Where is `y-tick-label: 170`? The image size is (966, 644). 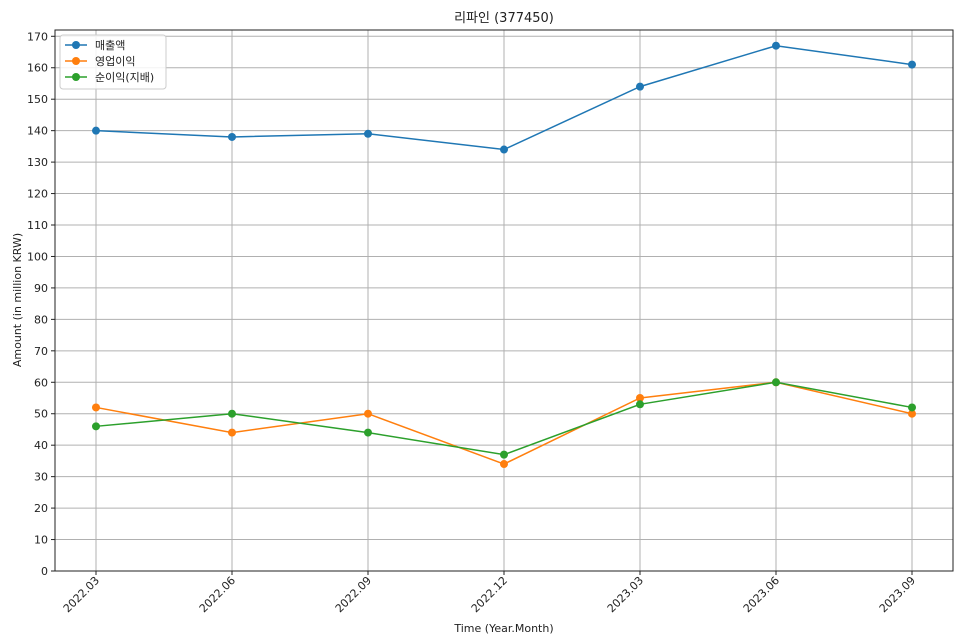
y-tick-label: 170 is located at coordinates (37, 36).